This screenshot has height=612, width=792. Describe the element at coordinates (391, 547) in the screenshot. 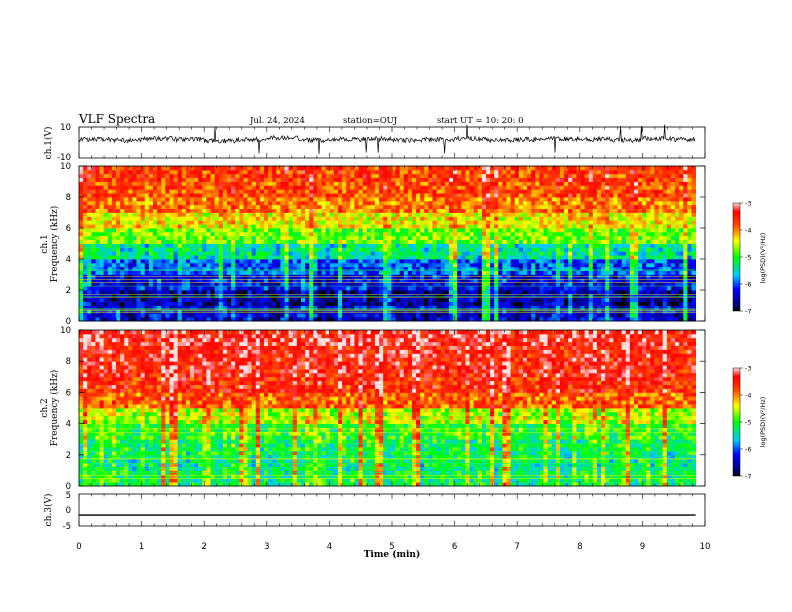

I see `xtick-5: 5` at that location.